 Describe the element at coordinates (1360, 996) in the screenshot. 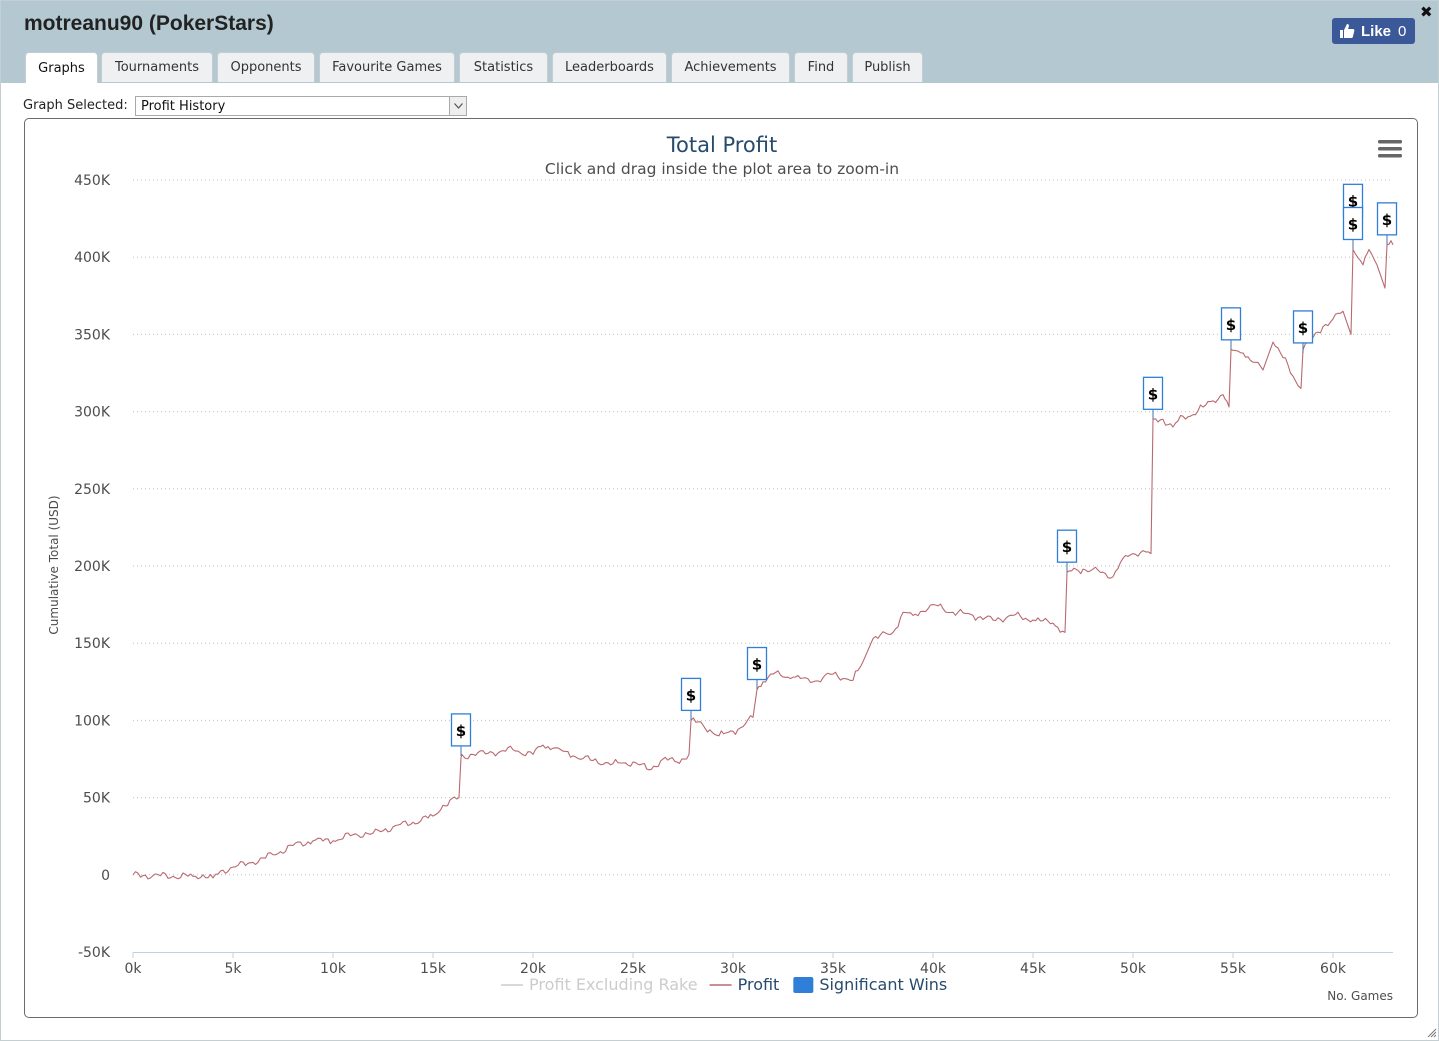

I see `x-axis-title: No. Games` at that location.